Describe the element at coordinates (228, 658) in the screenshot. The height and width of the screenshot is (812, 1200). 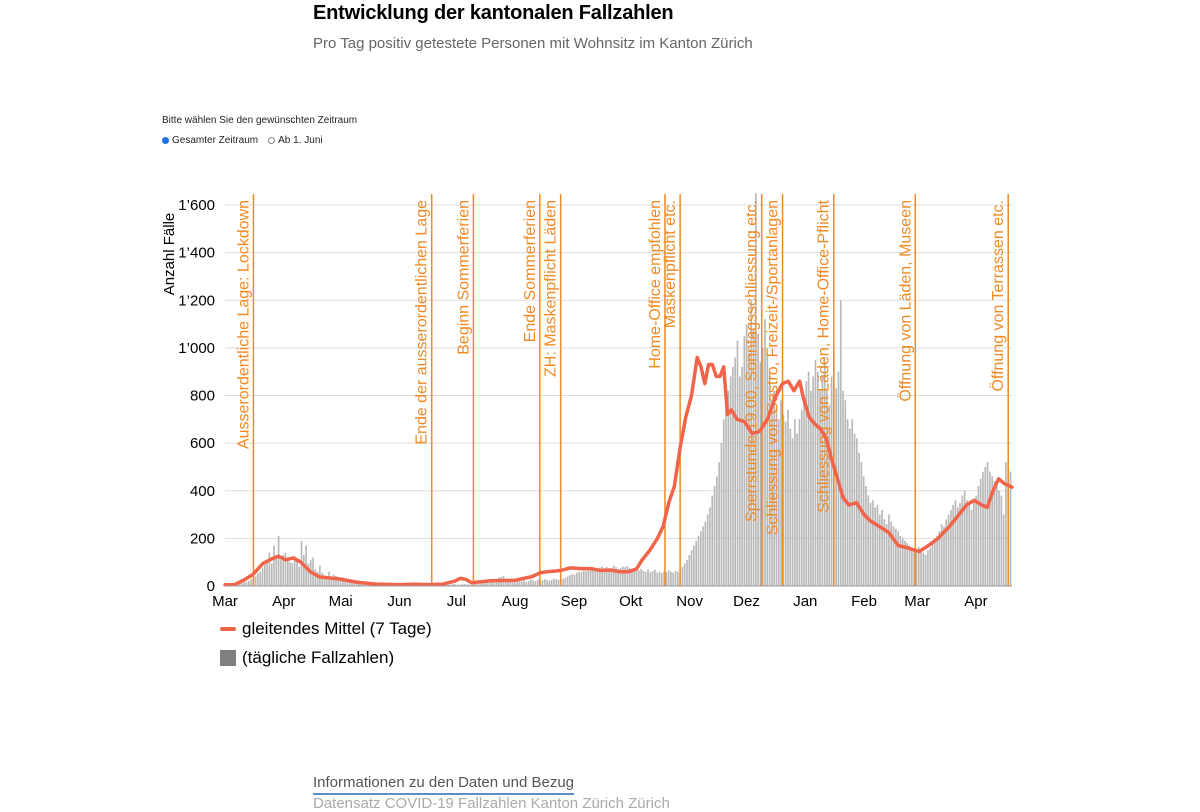
I see `legend-bar-swatch` at that location.